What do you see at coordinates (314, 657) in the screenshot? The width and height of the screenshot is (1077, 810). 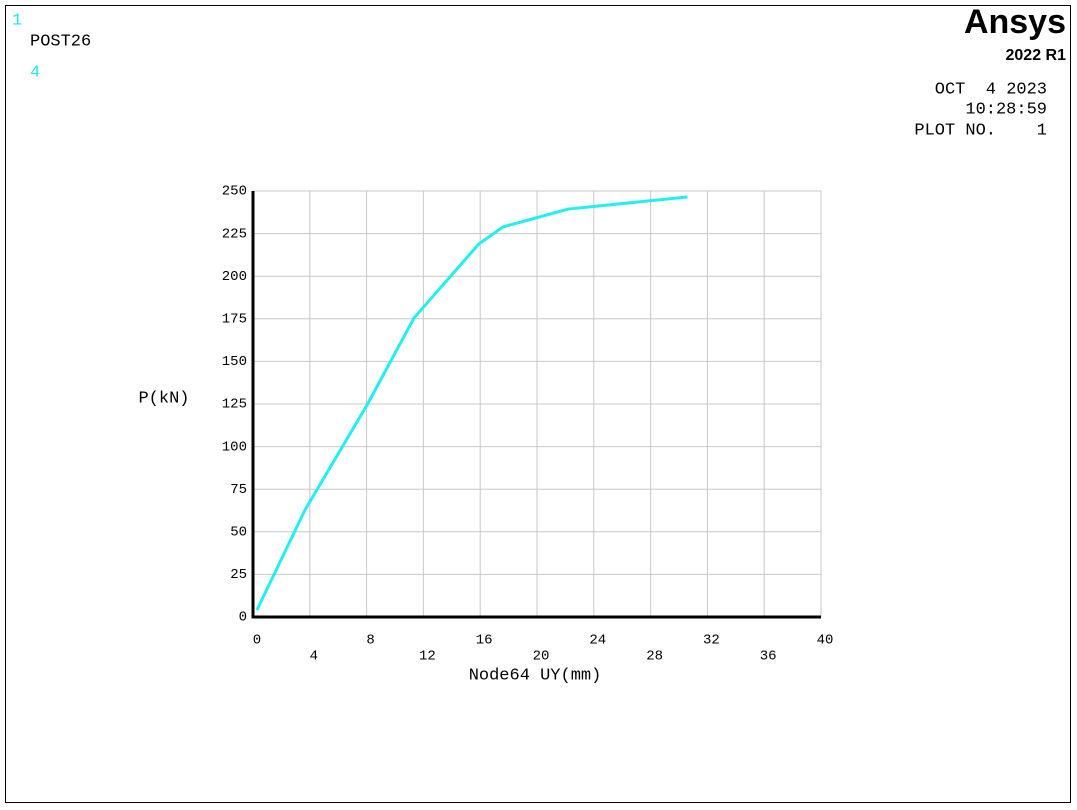 I see `x-tick-label: 4` at bounding box center [314, 657].